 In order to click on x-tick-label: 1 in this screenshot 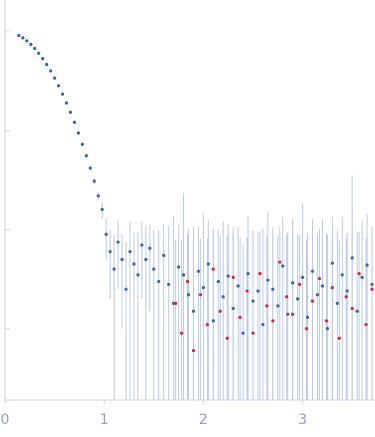, I will do `click(104, 420)`.